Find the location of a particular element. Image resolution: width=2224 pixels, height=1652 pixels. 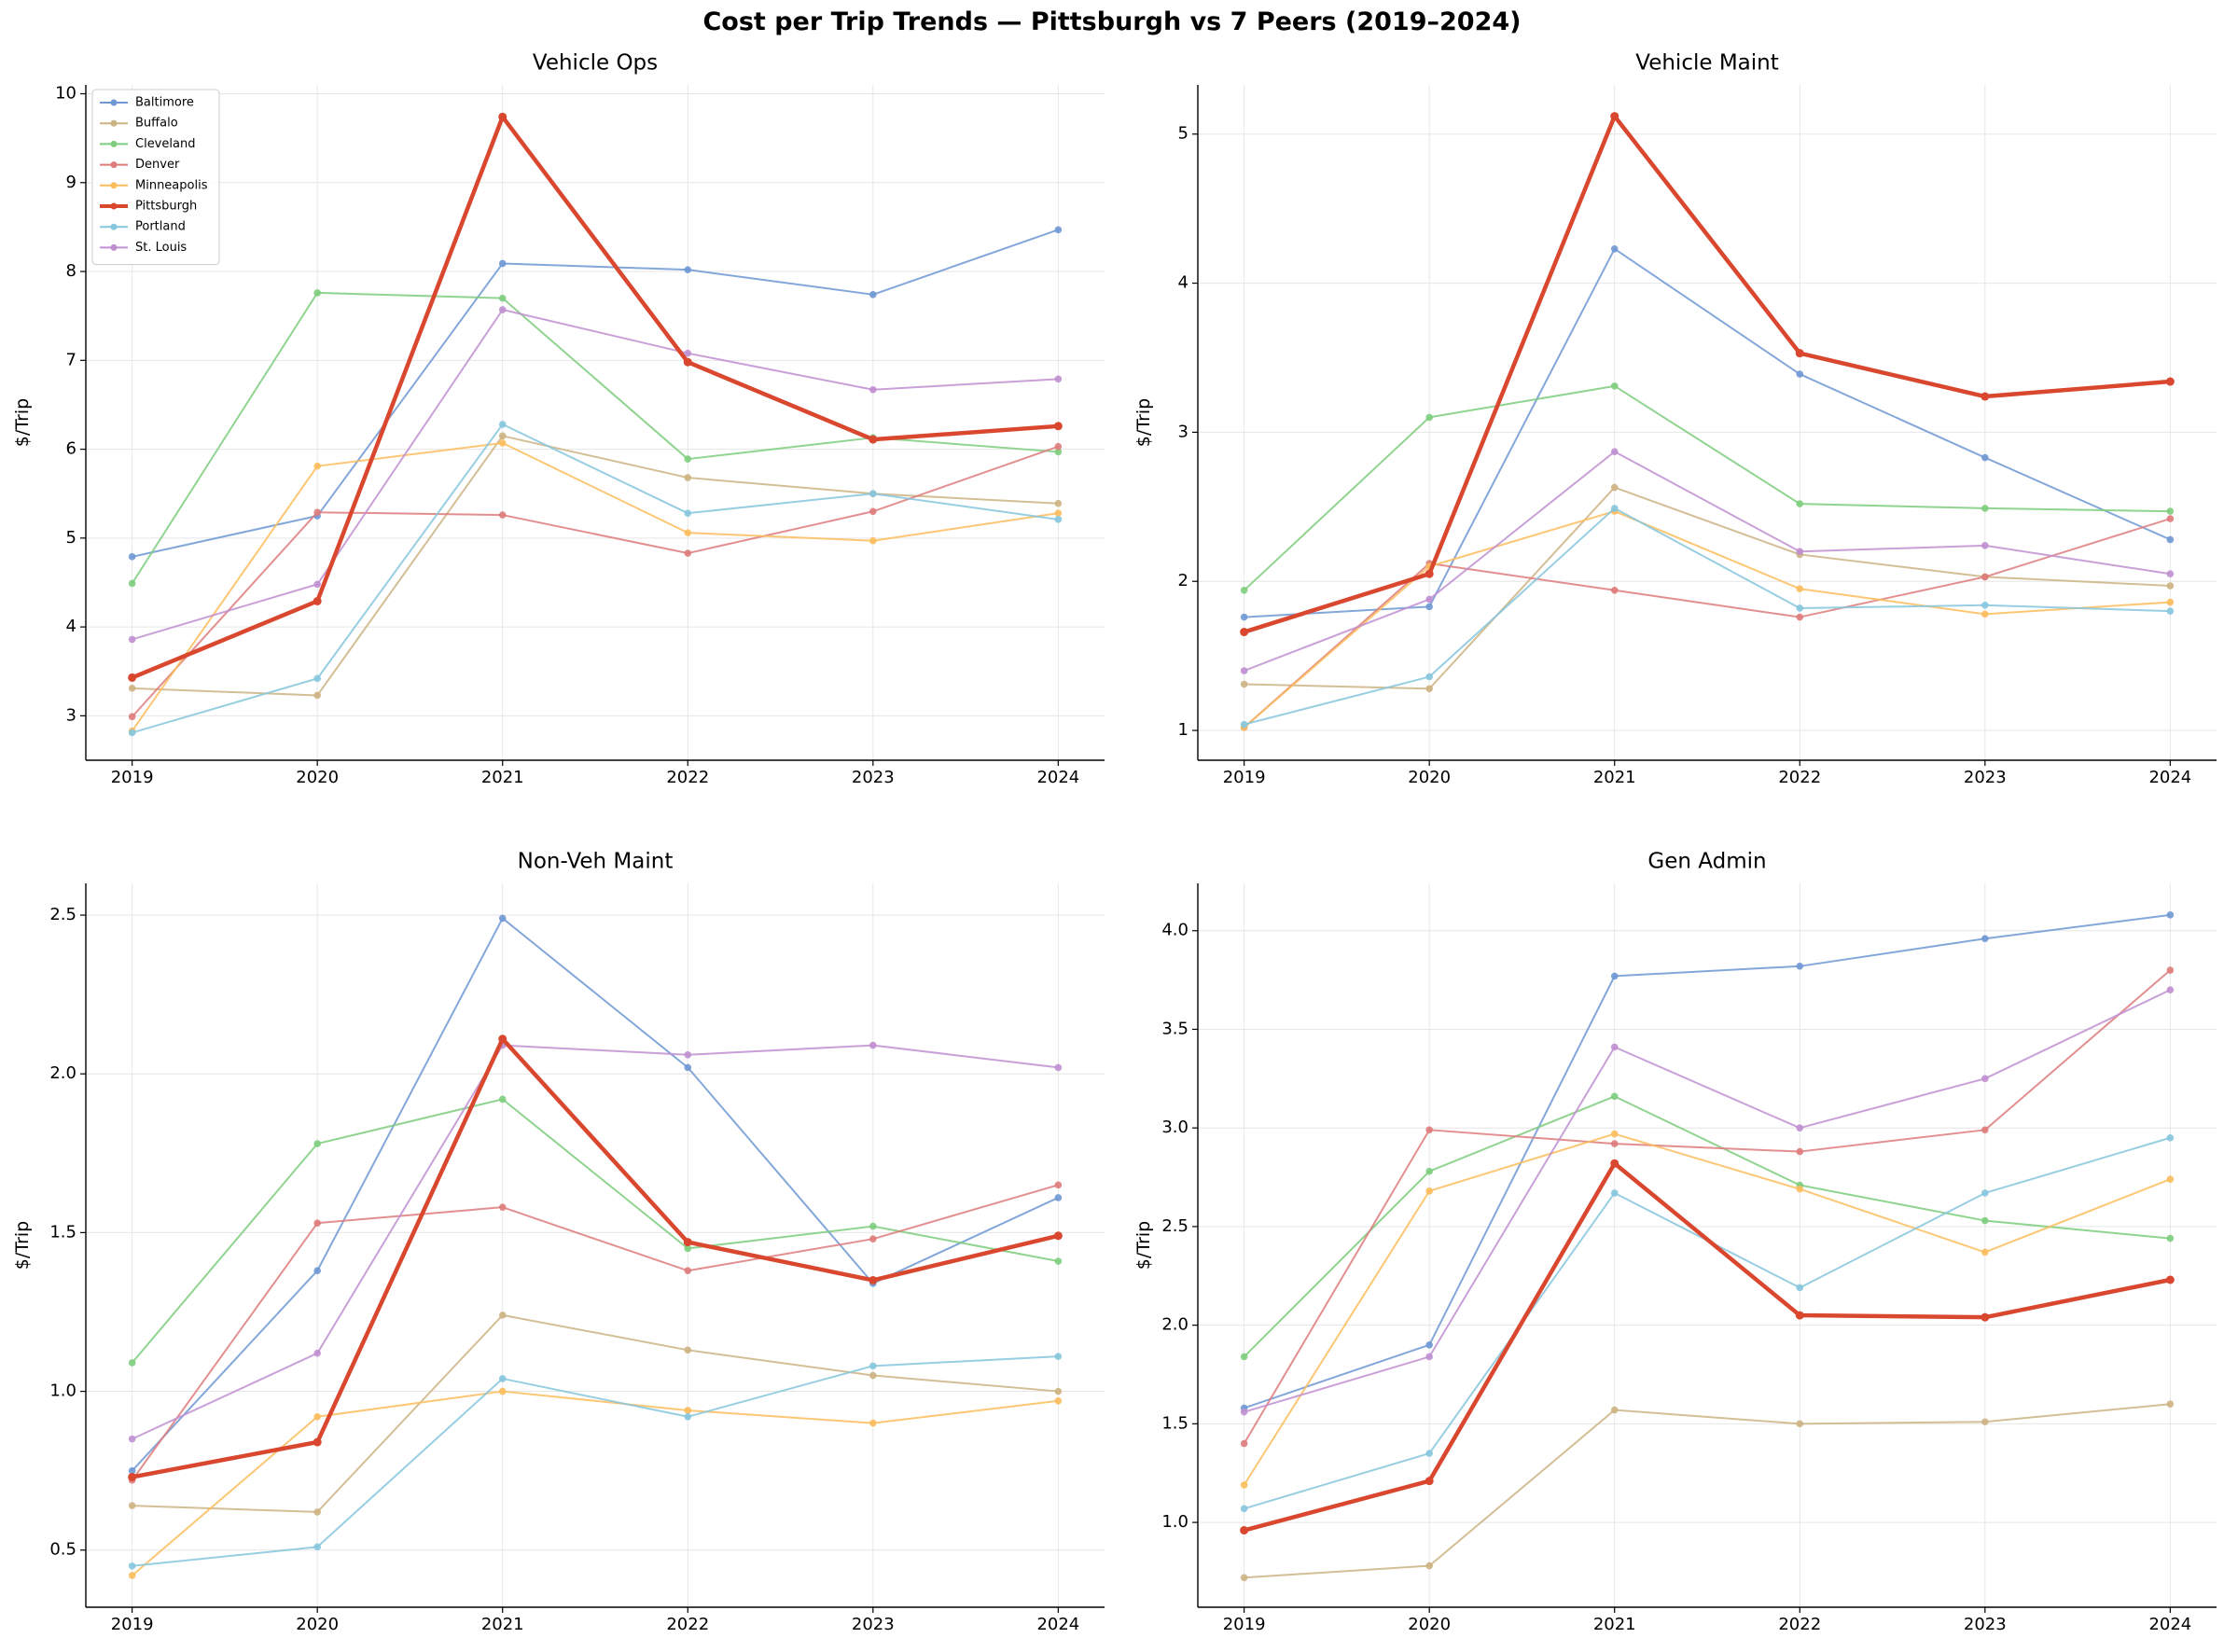

y-tick-label: 3.5 is located at coordinates (1174, 1029).